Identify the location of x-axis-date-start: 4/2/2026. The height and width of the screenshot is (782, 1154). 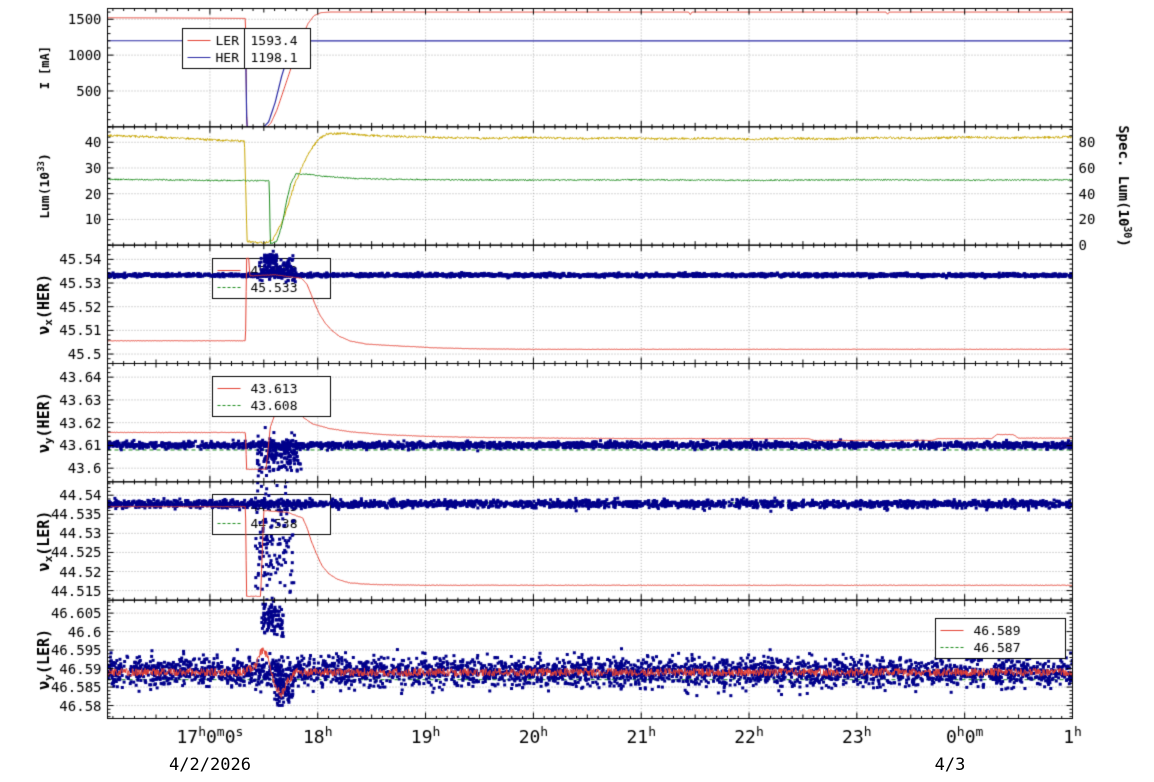
(210, 765).